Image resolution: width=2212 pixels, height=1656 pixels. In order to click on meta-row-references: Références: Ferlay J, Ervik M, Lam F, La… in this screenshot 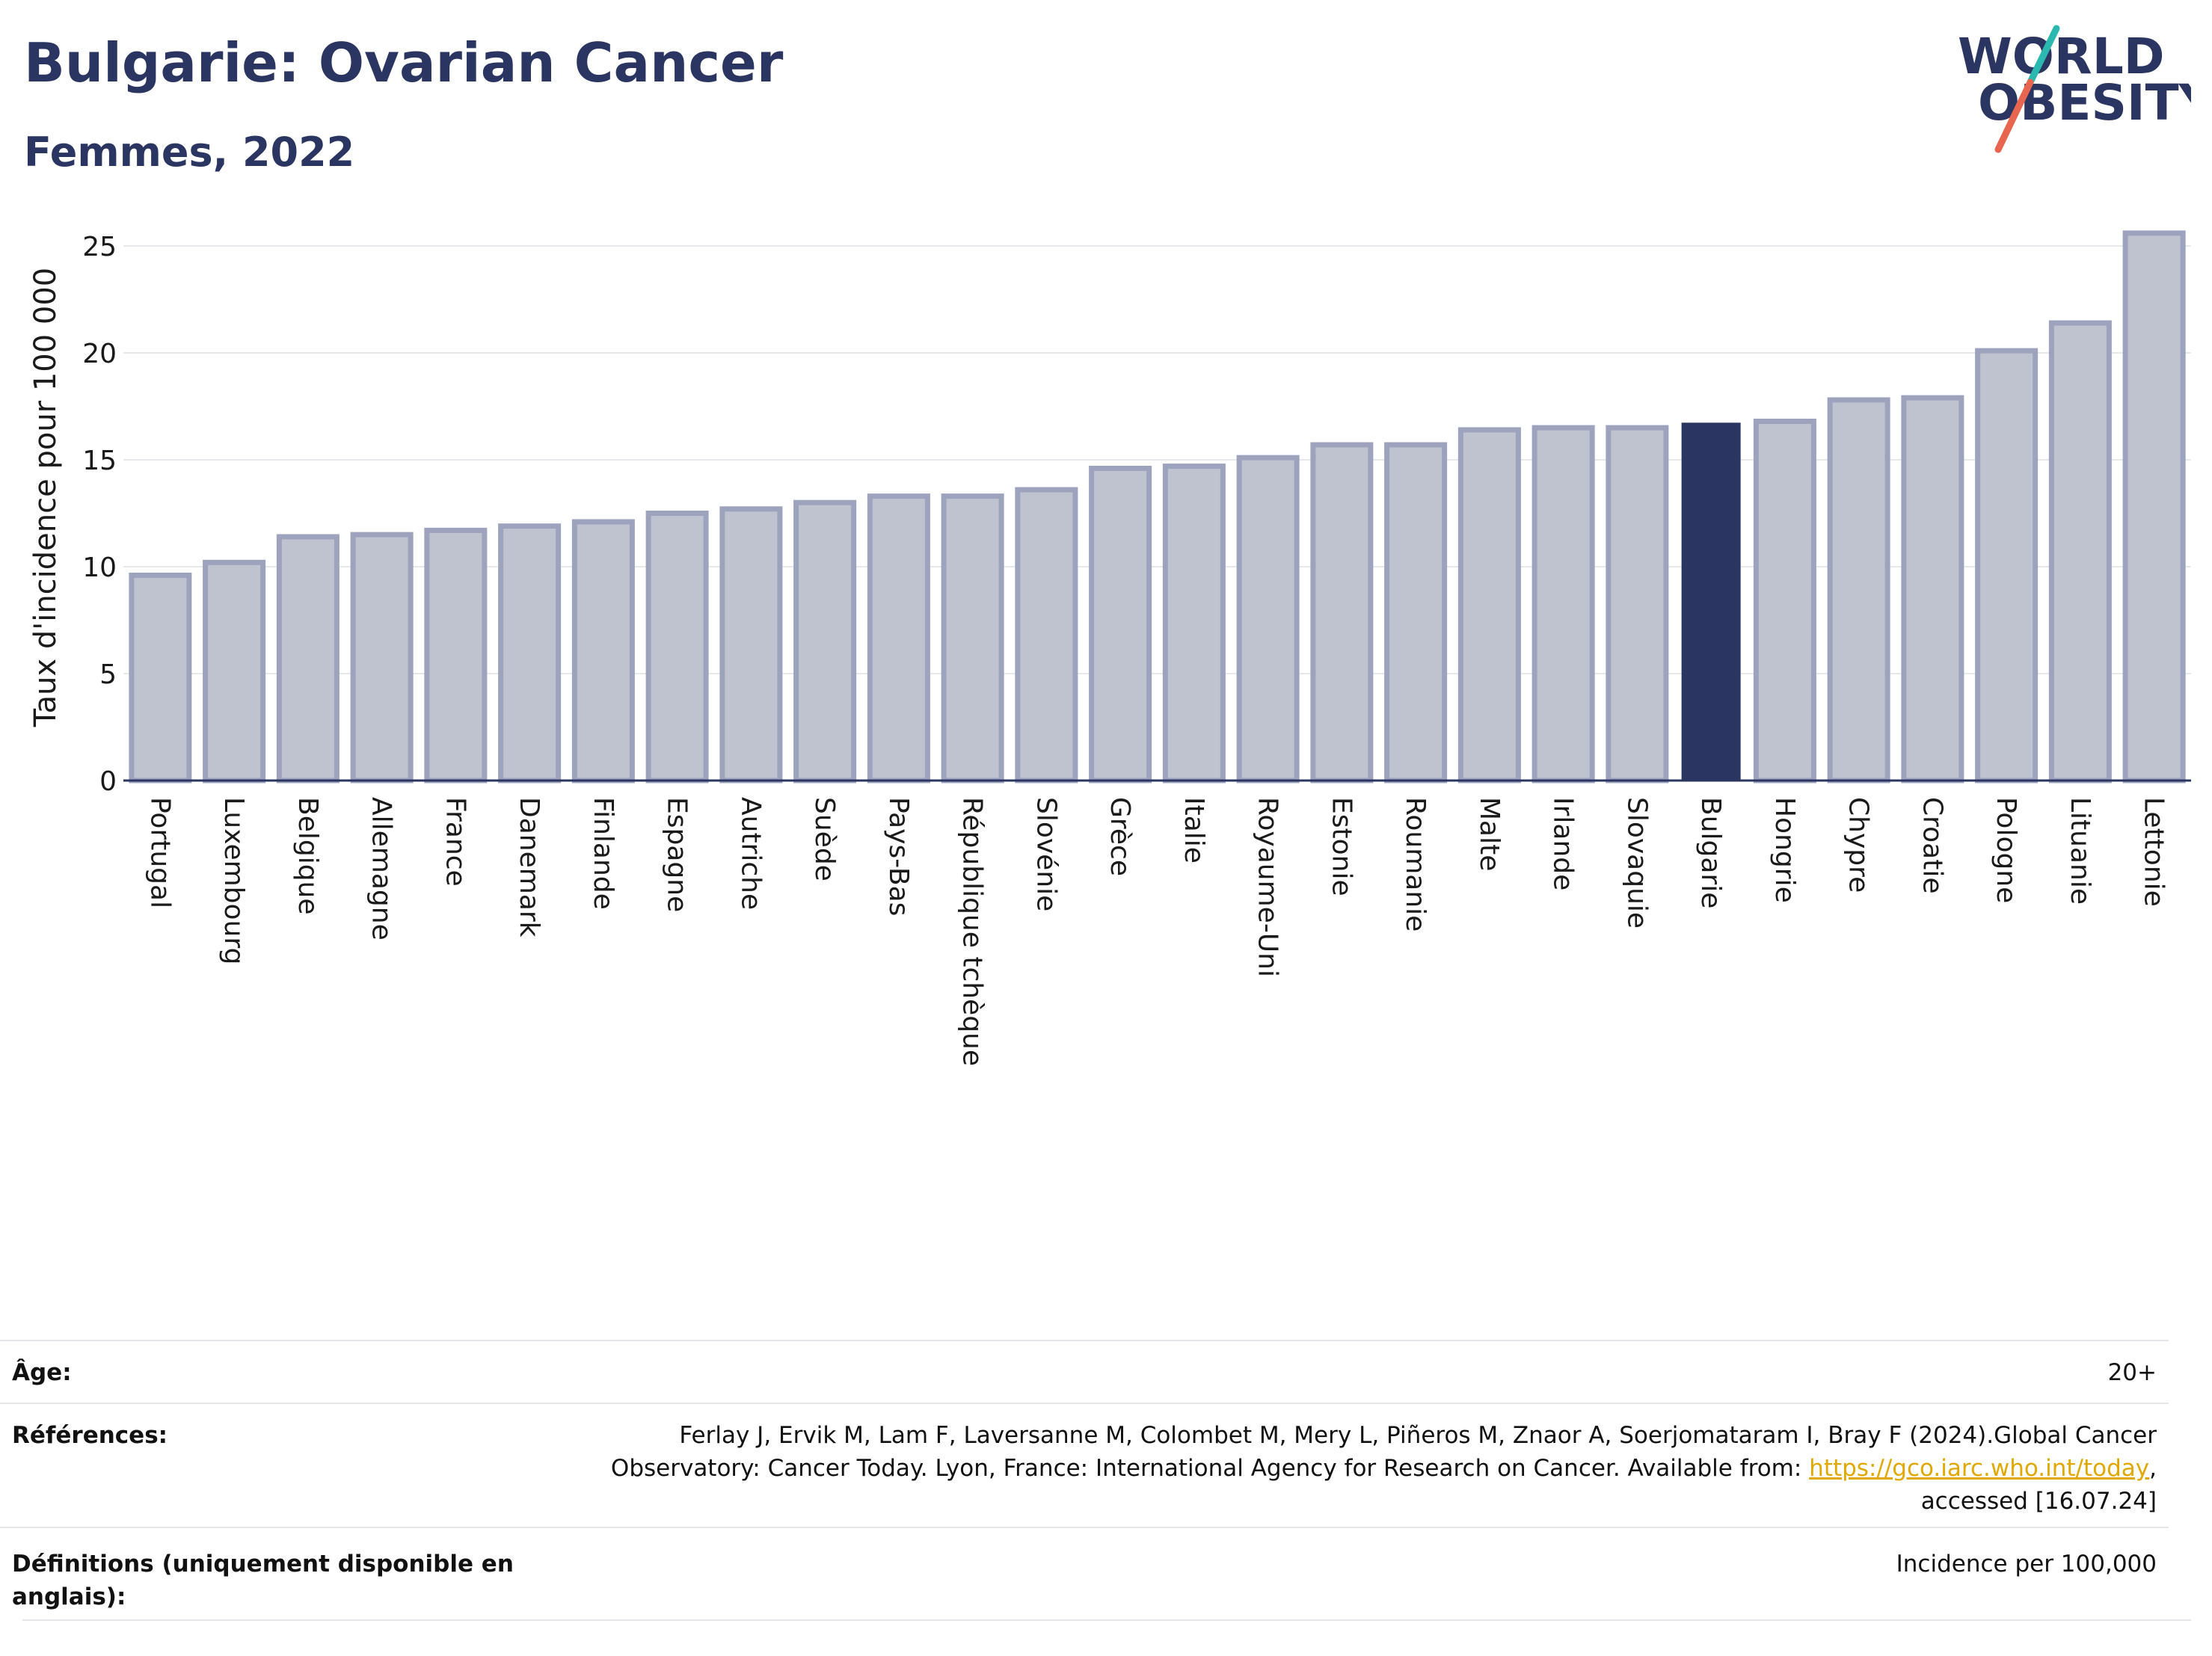, I will do `click(1084, 1465)`.